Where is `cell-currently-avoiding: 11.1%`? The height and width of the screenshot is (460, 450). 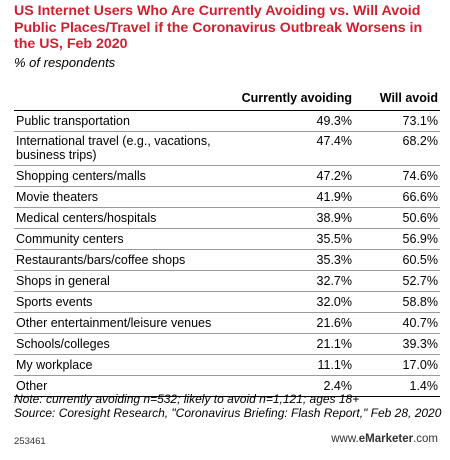 cell-currently-avoiding: 11.1% is located at coordinates (334, 365).